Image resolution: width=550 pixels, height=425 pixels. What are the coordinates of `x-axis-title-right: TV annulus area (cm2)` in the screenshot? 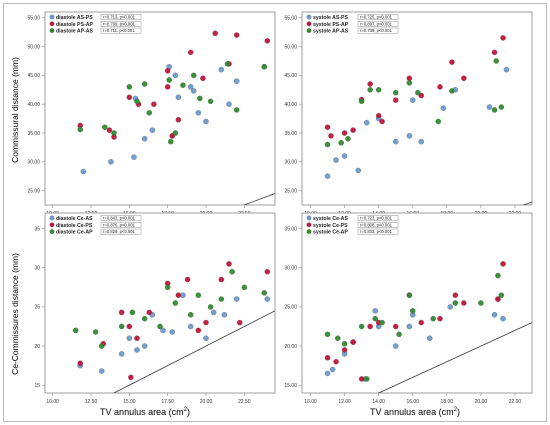 It's located at (415, 412).